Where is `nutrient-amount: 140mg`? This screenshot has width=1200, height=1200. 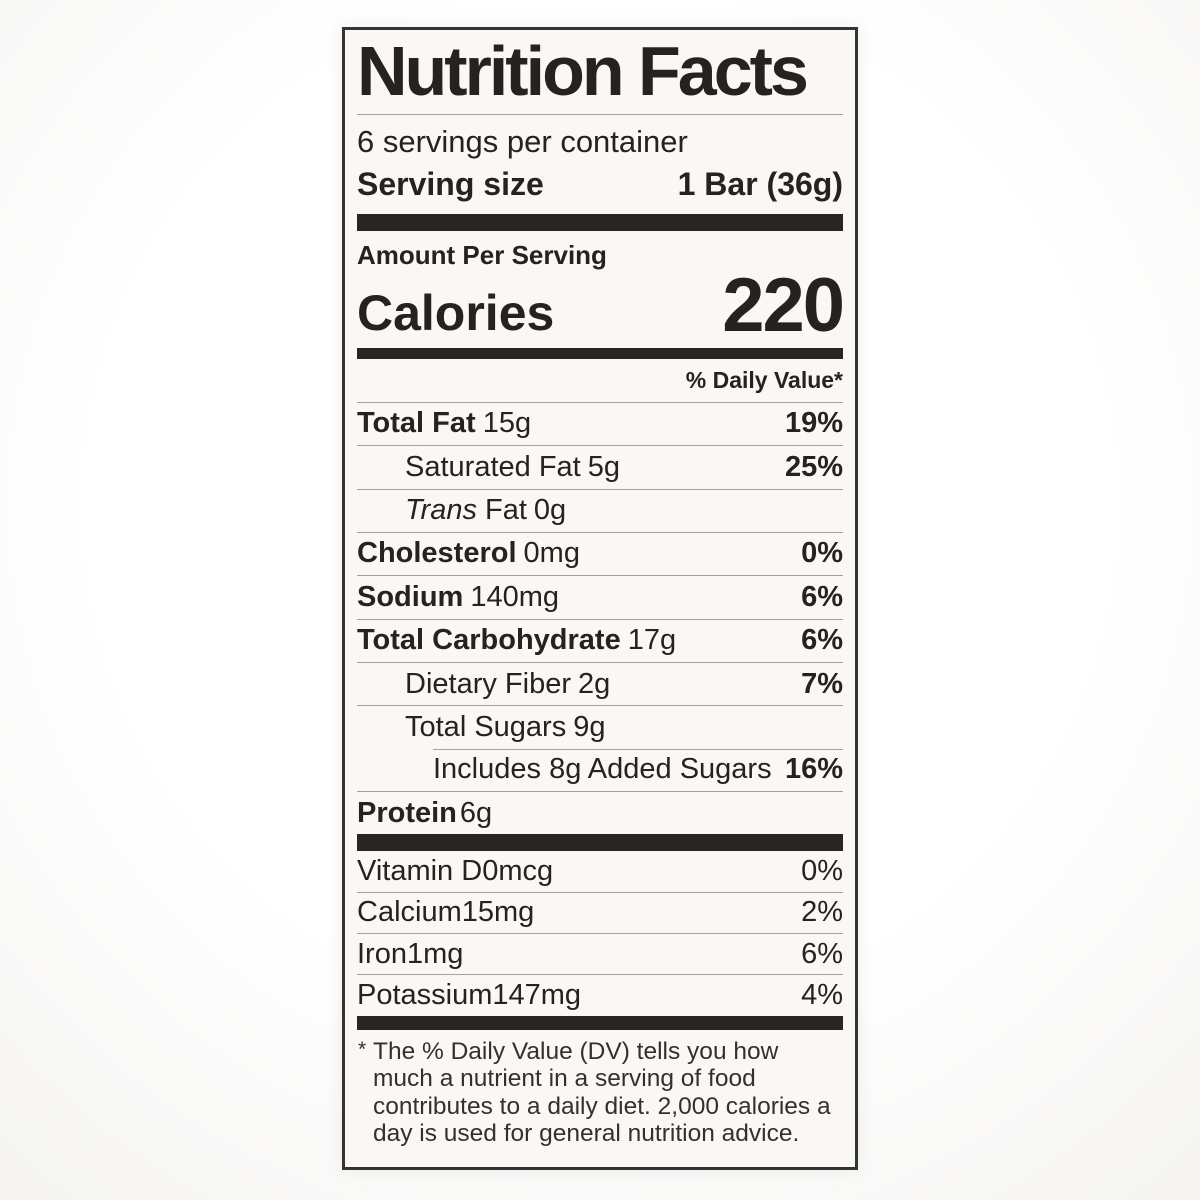
nutrient-amount: 140mg is located at coordinates (515, 596).